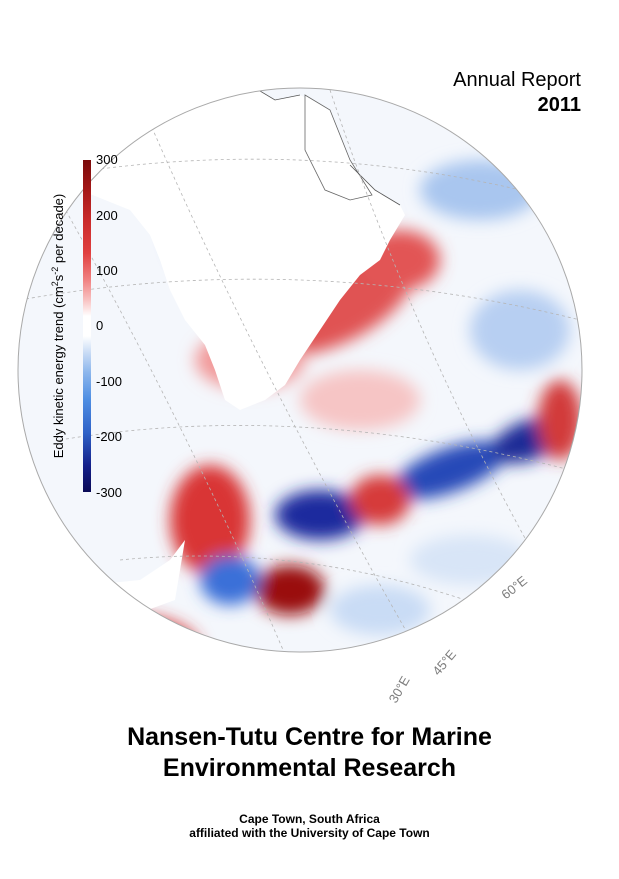  What do you see at coordinates (100, 325) in the screenshot?
I see `colorbar-tick: 0` at bounding box center [100, 325].